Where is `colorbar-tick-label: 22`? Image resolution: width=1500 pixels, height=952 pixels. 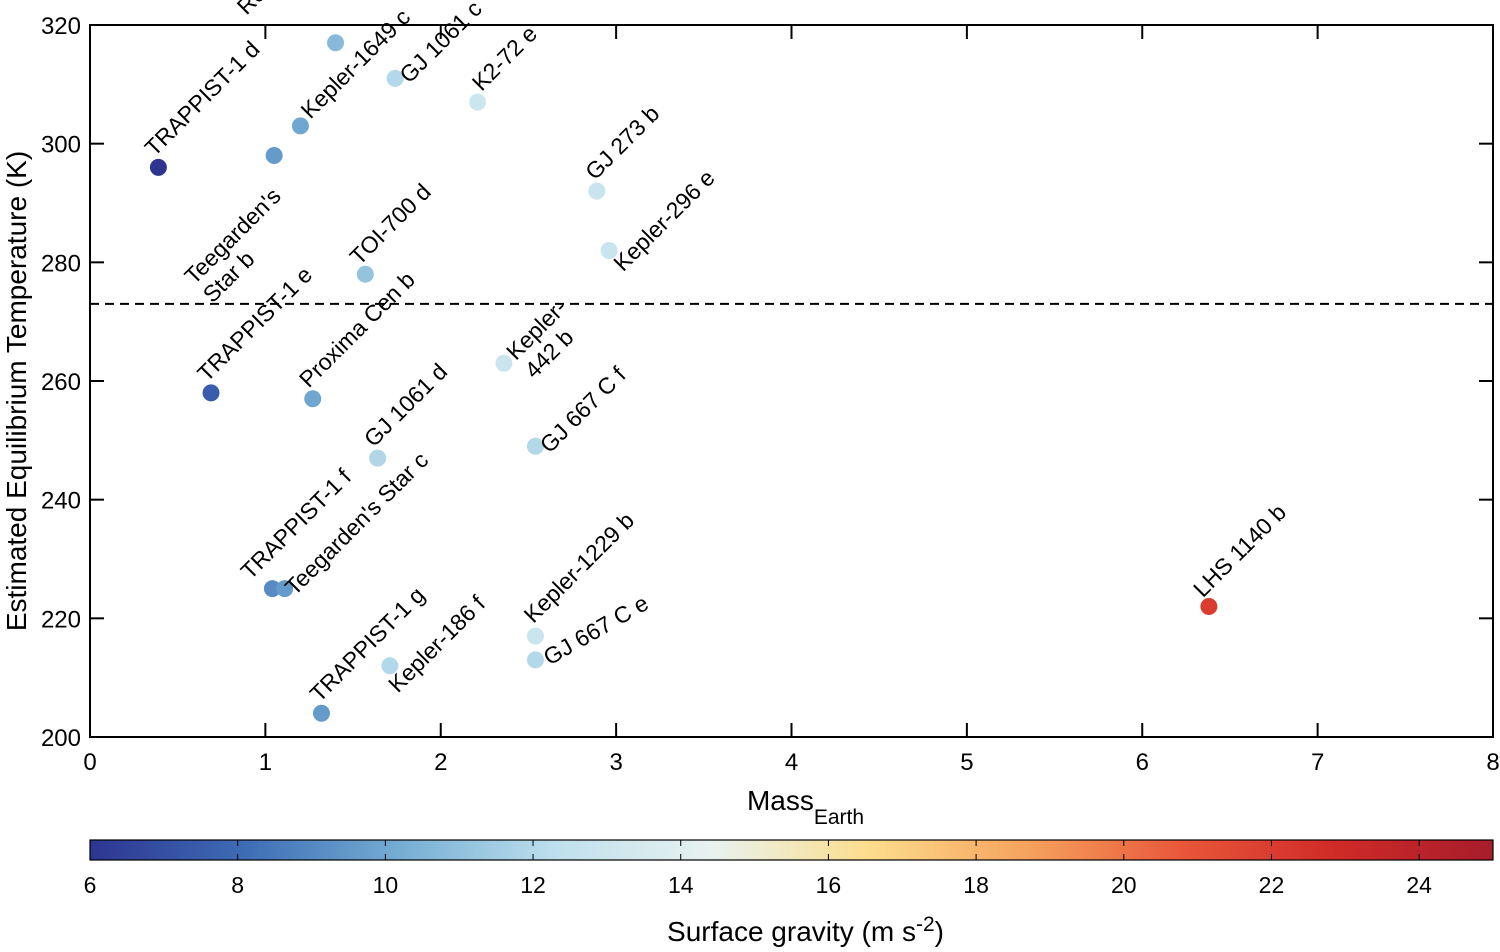
colorbar-tick-label: 22 is located at coordinates (1272, 885).